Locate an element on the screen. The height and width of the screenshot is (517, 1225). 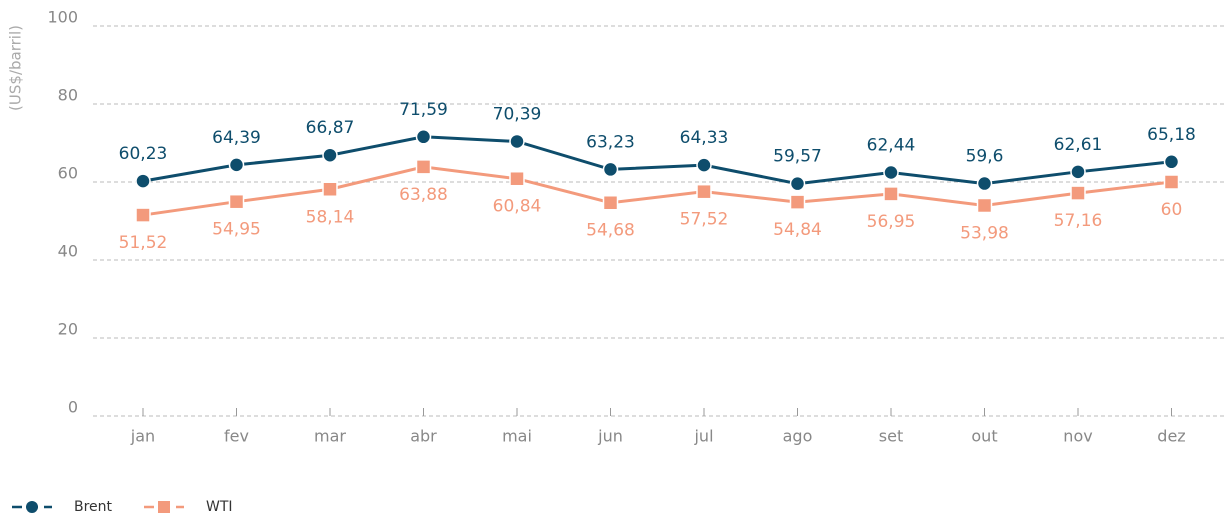
y-tick-label: 100 is located at coordinates (62, 17).